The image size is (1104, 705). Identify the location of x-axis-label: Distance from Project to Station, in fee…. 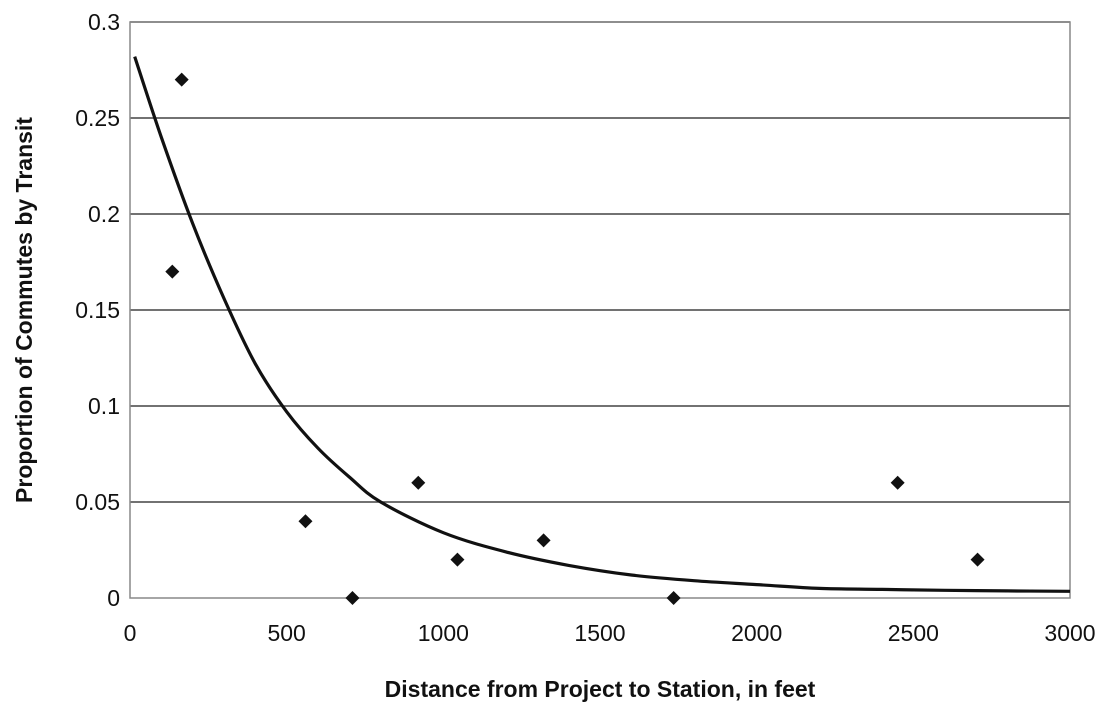
(600, 689).